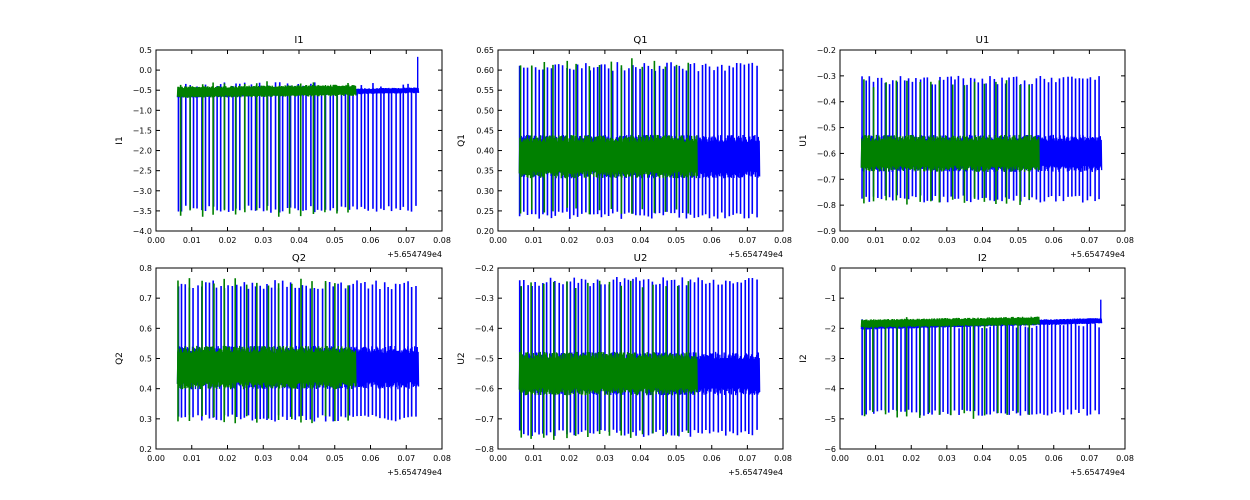 This screenshot has width=1250, height=500. What do you see at coordinates (484, 389) in the screenshot?
I see `y-tick-label: −0.6` at bounding box center [484, 389].